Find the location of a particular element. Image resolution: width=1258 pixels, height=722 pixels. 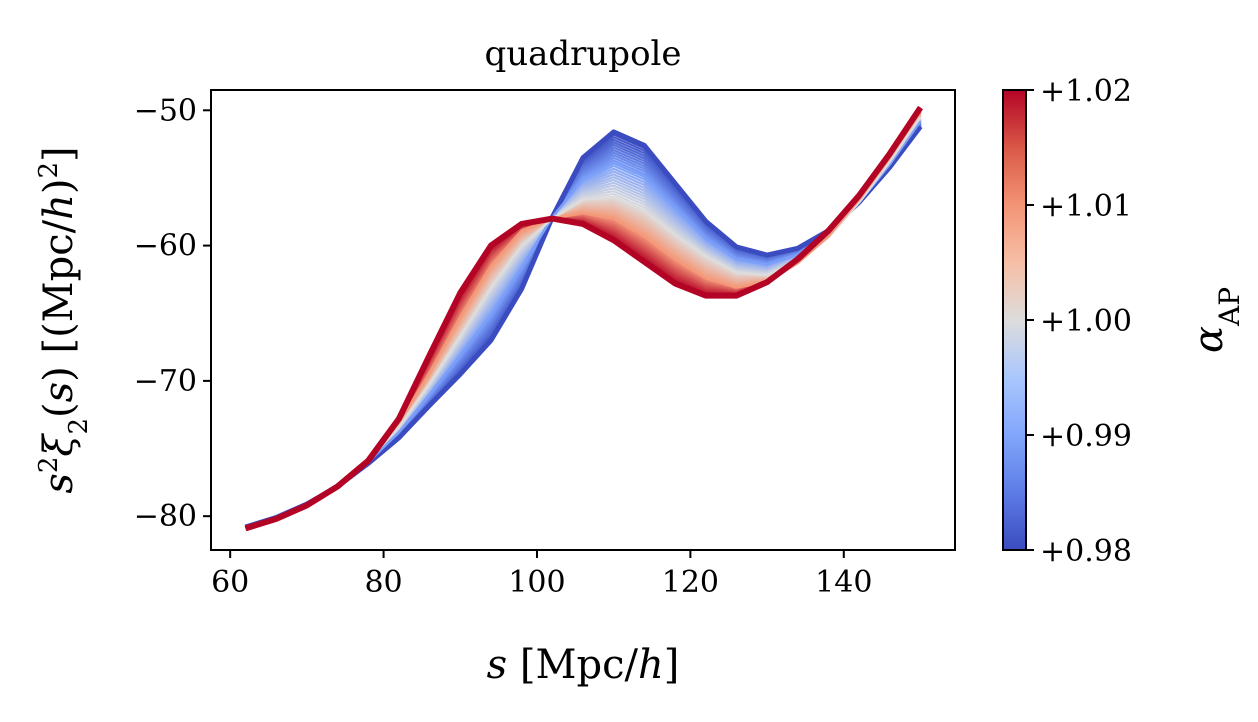

y-axis-label: s2ξ2(s) [(Mpc/h)2] is located at coordinates (64, 319).